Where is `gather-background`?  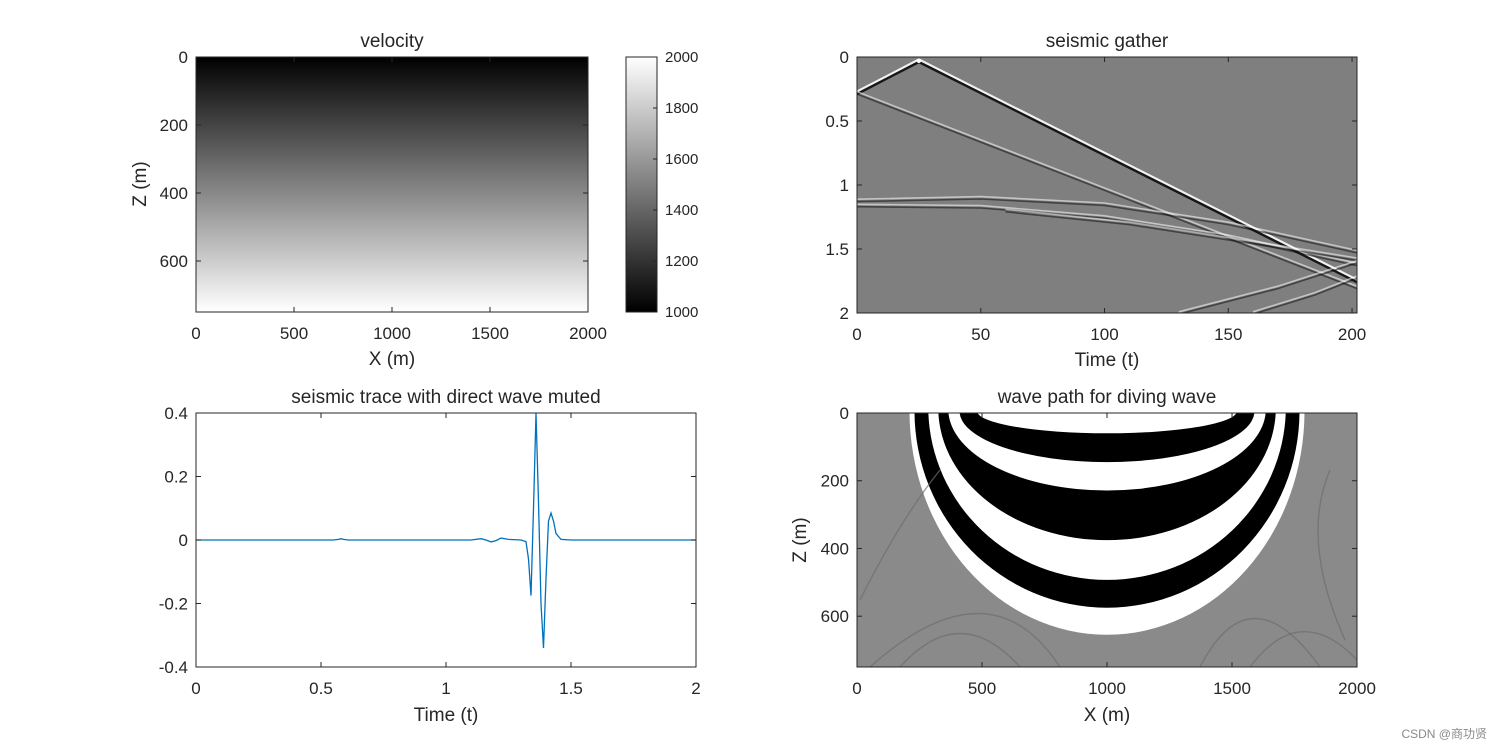 gather-background is located at coordinates (1107, 185).